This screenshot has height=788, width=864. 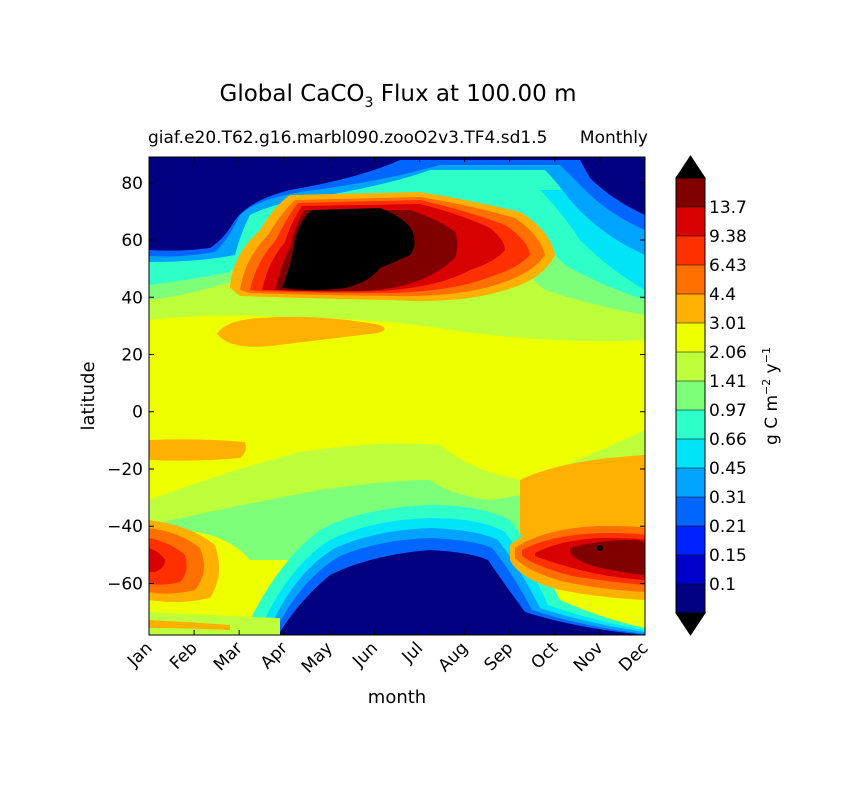 What do you see at coordinates (498, 656) in the screenshot?
I see `x-tick-label-sep: Sep` at bounding box center [498, 656].